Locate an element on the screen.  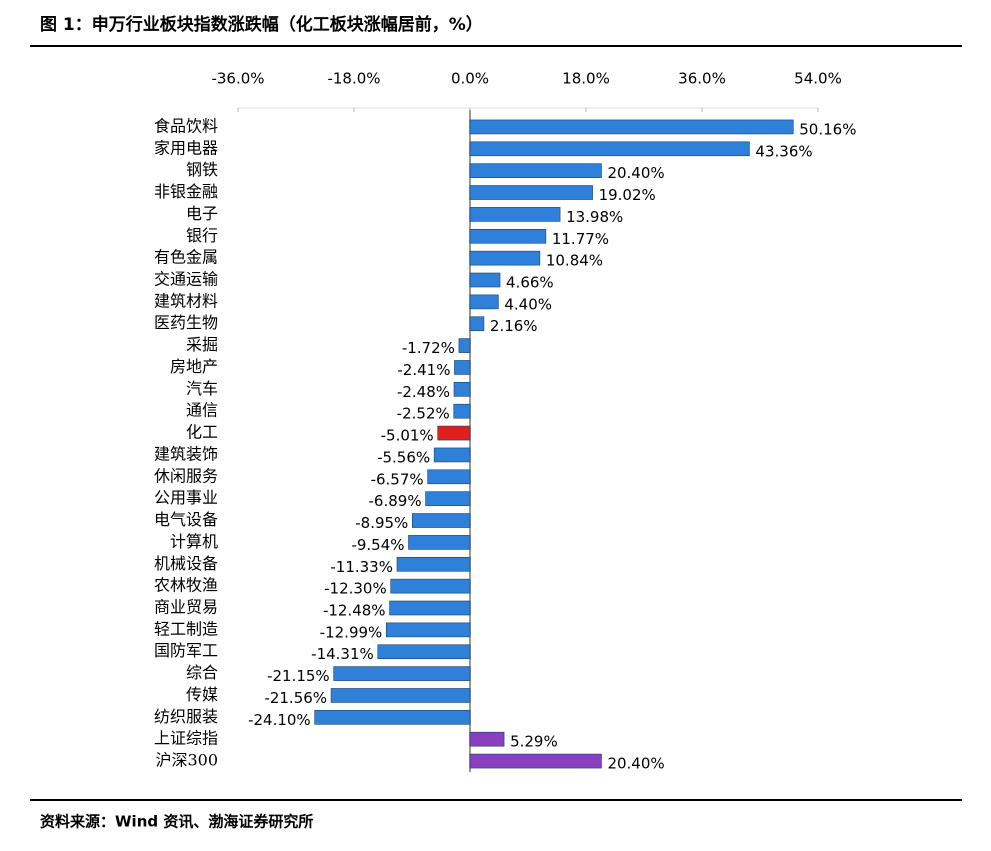
category-label: 传媒 is located at coordinates (202, 694).